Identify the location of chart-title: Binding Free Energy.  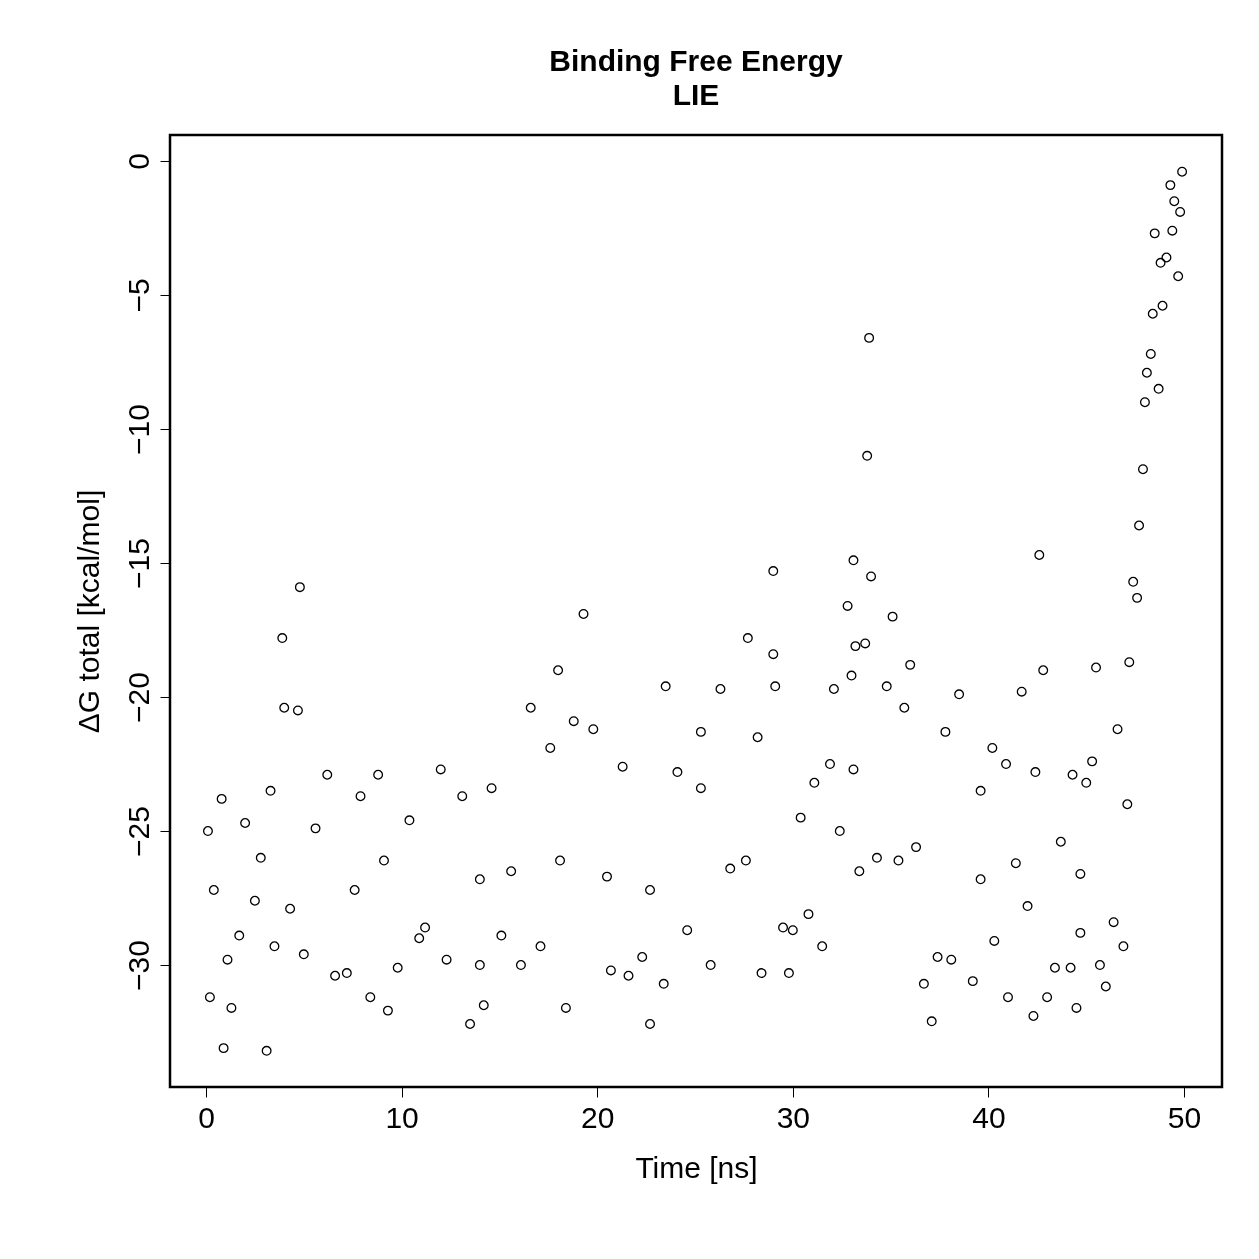
(696, 60).